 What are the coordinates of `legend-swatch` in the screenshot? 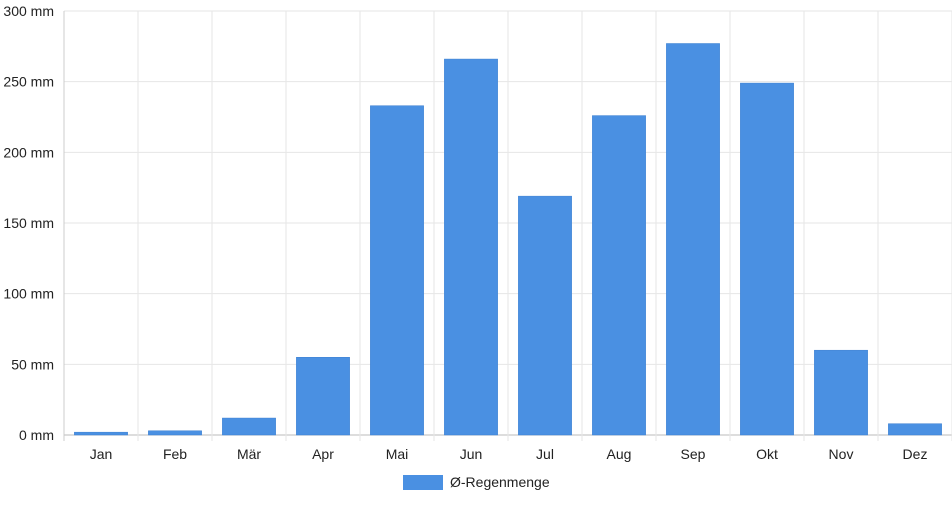 It's located at (423, 482).